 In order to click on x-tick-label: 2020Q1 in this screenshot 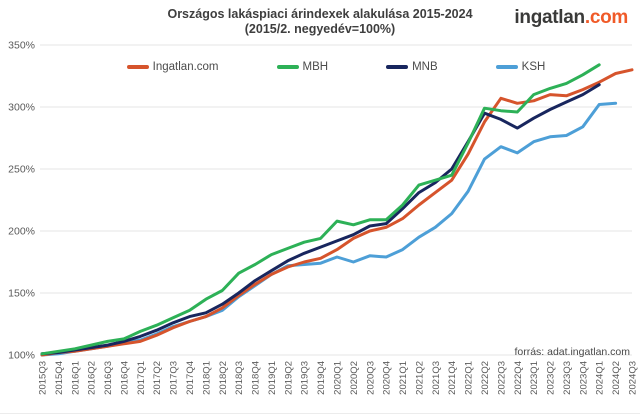, I will do `click(338, 378)`.